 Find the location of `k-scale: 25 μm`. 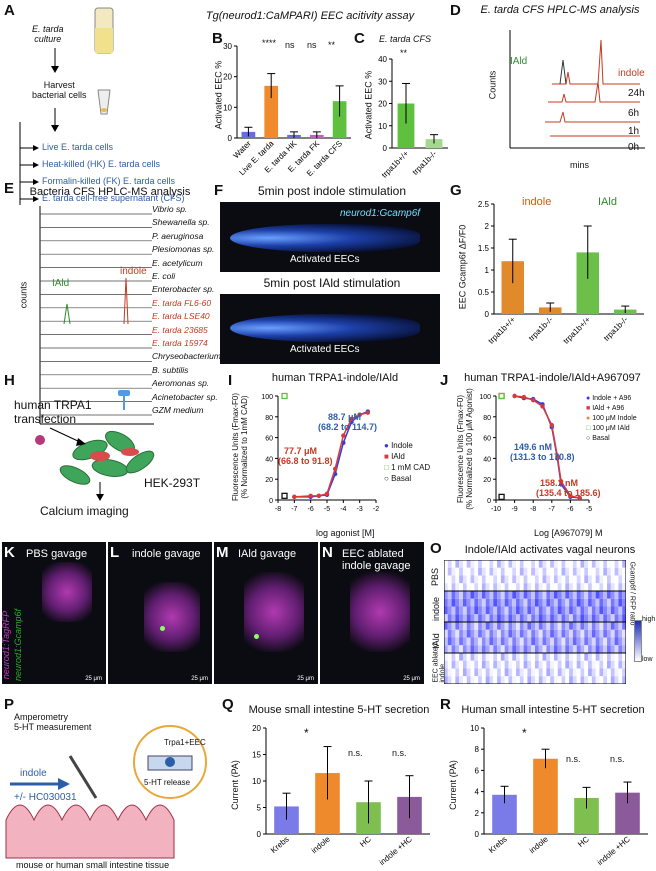

k-scale: 25 μm is located at coordinates (93, 679).